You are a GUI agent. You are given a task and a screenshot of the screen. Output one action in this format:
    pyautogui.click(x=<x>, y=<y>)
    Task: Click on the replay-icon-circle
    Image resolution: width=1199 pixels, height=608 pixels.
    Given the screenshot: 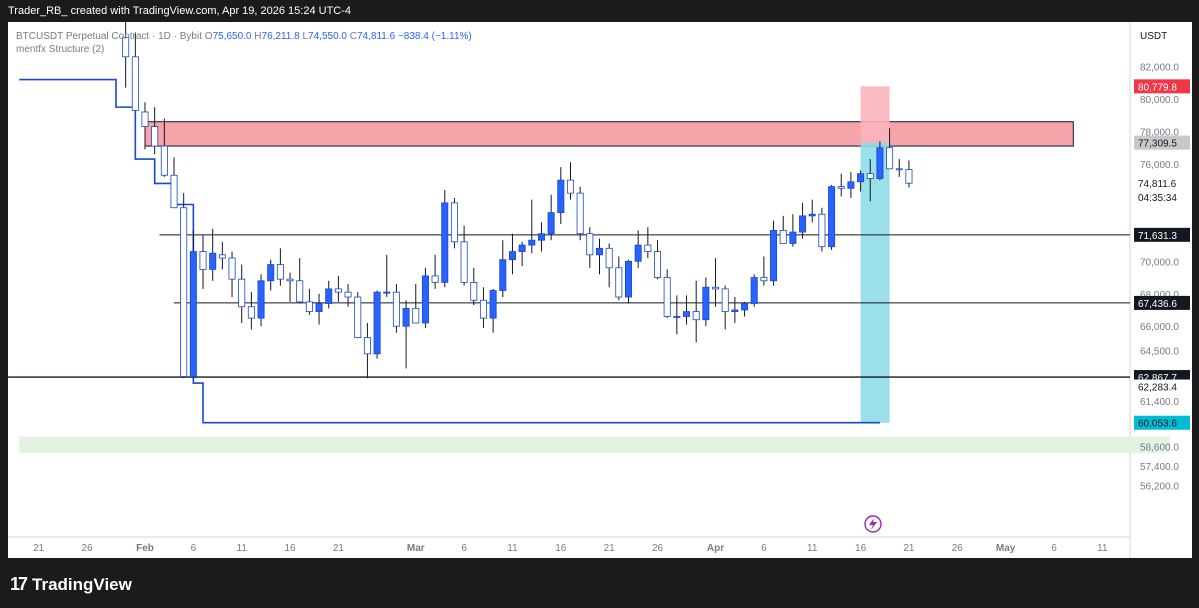 What is the action you would take?
    pyautogui.click(x=873, y=524)
    